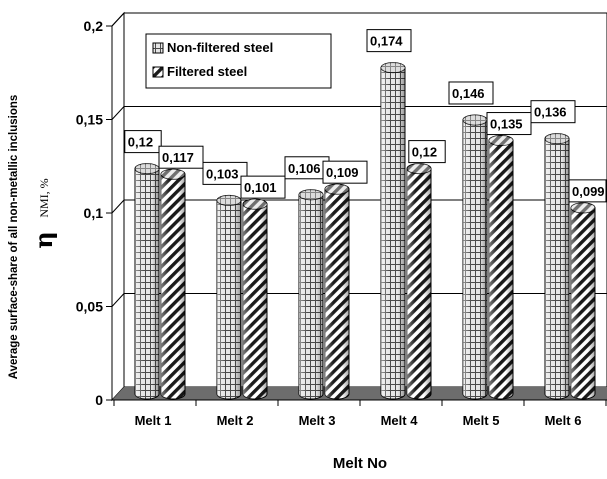  I want to click on svg-text: 0,135, so click(506, 124).